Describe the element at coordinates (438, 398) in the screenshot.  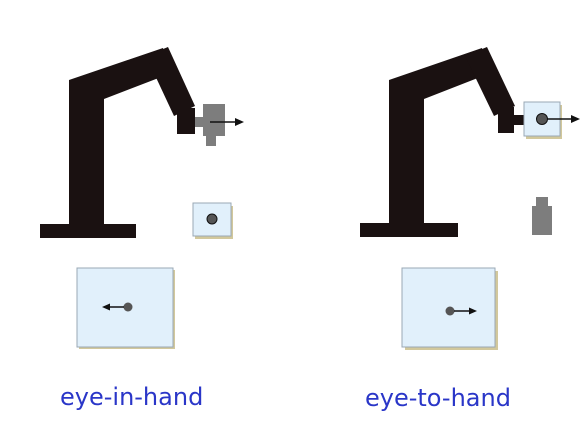
I see `eye-to-hand-caption: eye-to-hand` at that location.